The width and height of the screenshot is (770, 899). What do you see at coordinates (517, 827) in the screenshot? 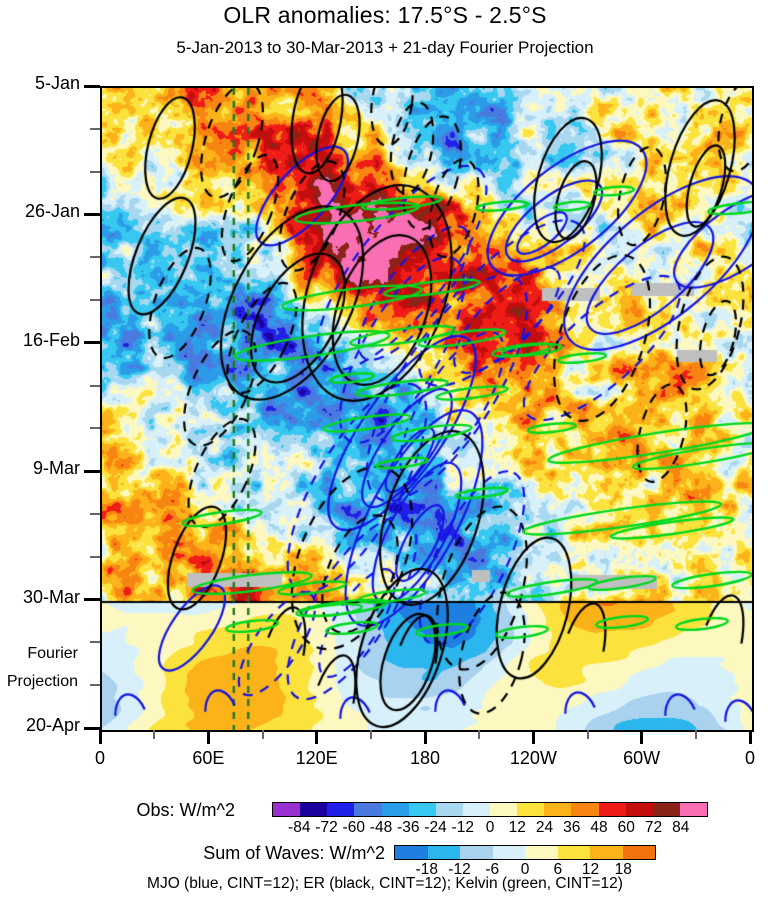
I see `colorbar-obs-tick: 12` at bounding box center [517, 827].